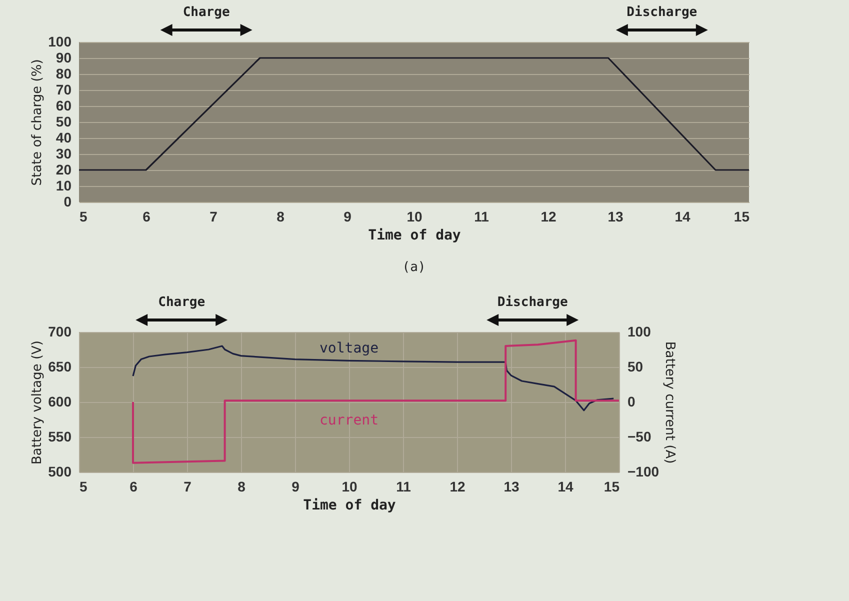 The height and width of the screenshot is (601, 849). Describe the element at coordinates (349, 420) in the screenshot. I see `series-label: current` at that location.